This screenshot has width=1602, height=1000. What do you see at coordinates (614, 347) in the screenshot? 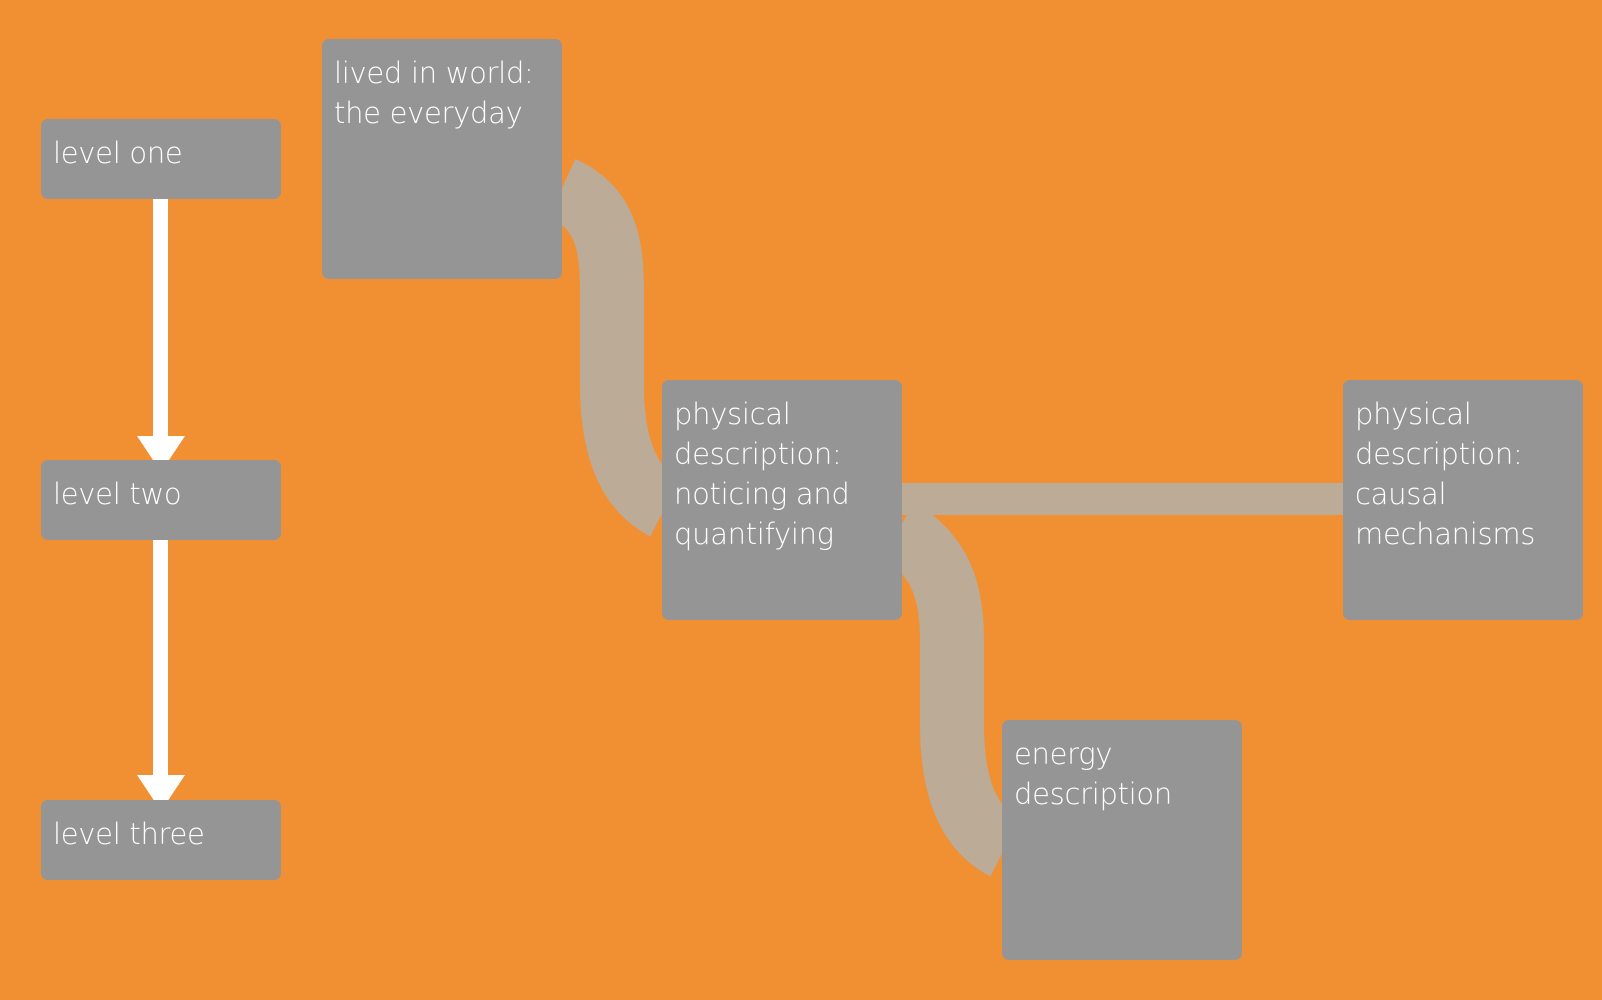
I see `connector-lived-to-noticing` at bounding box center [614, 347].